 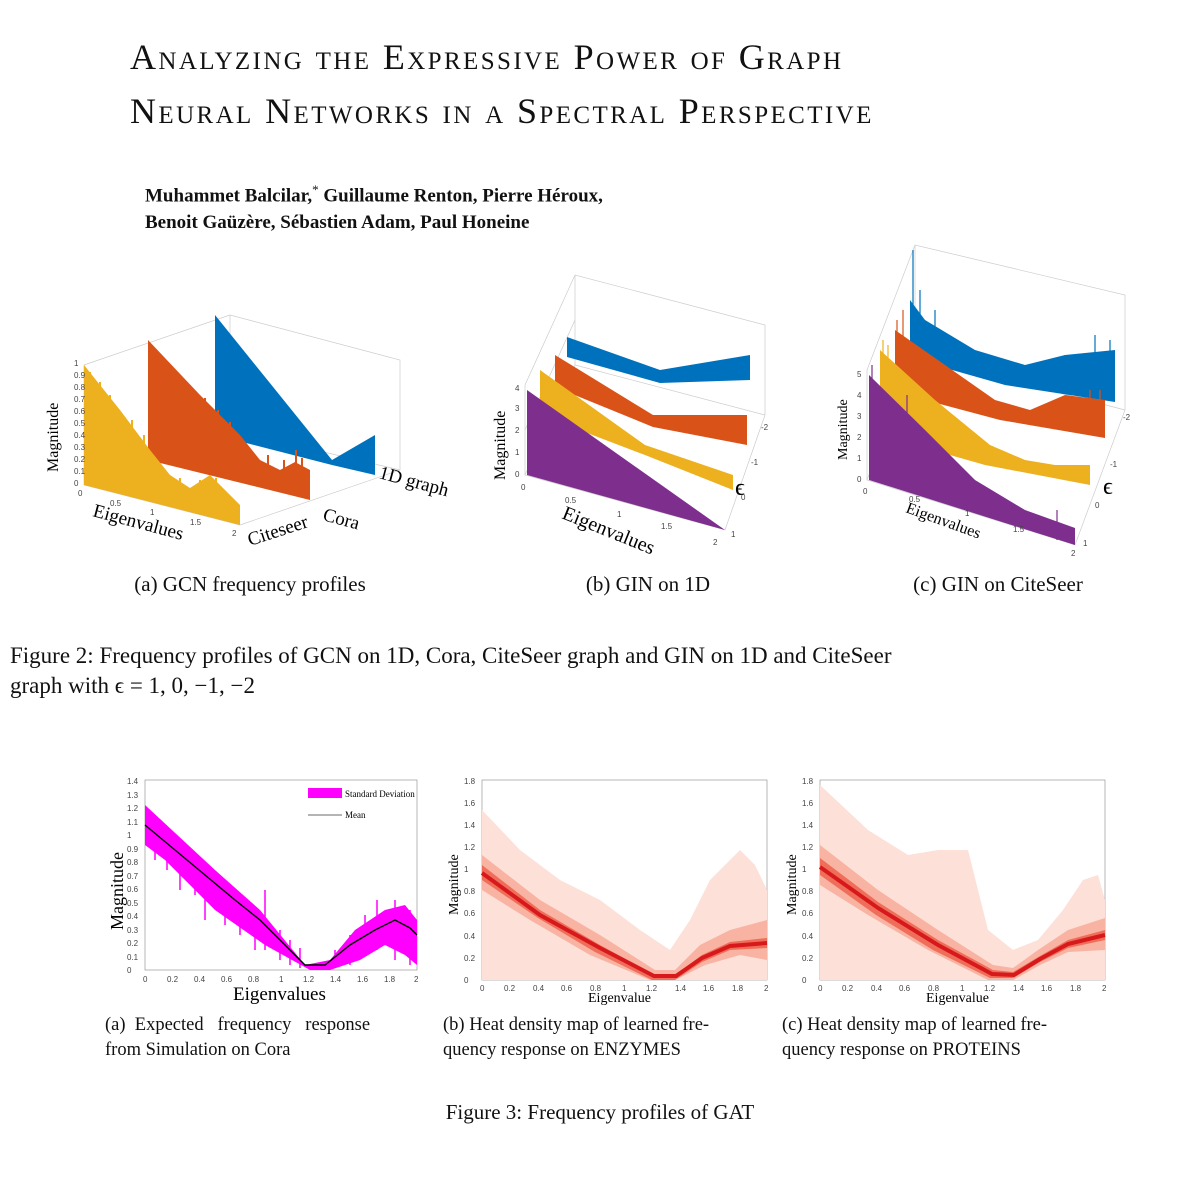 What do you see at coordinates (859, 458) in the screenshot?
I see `ginciteseer-ytick: 1` at bounding box center [859, 458].